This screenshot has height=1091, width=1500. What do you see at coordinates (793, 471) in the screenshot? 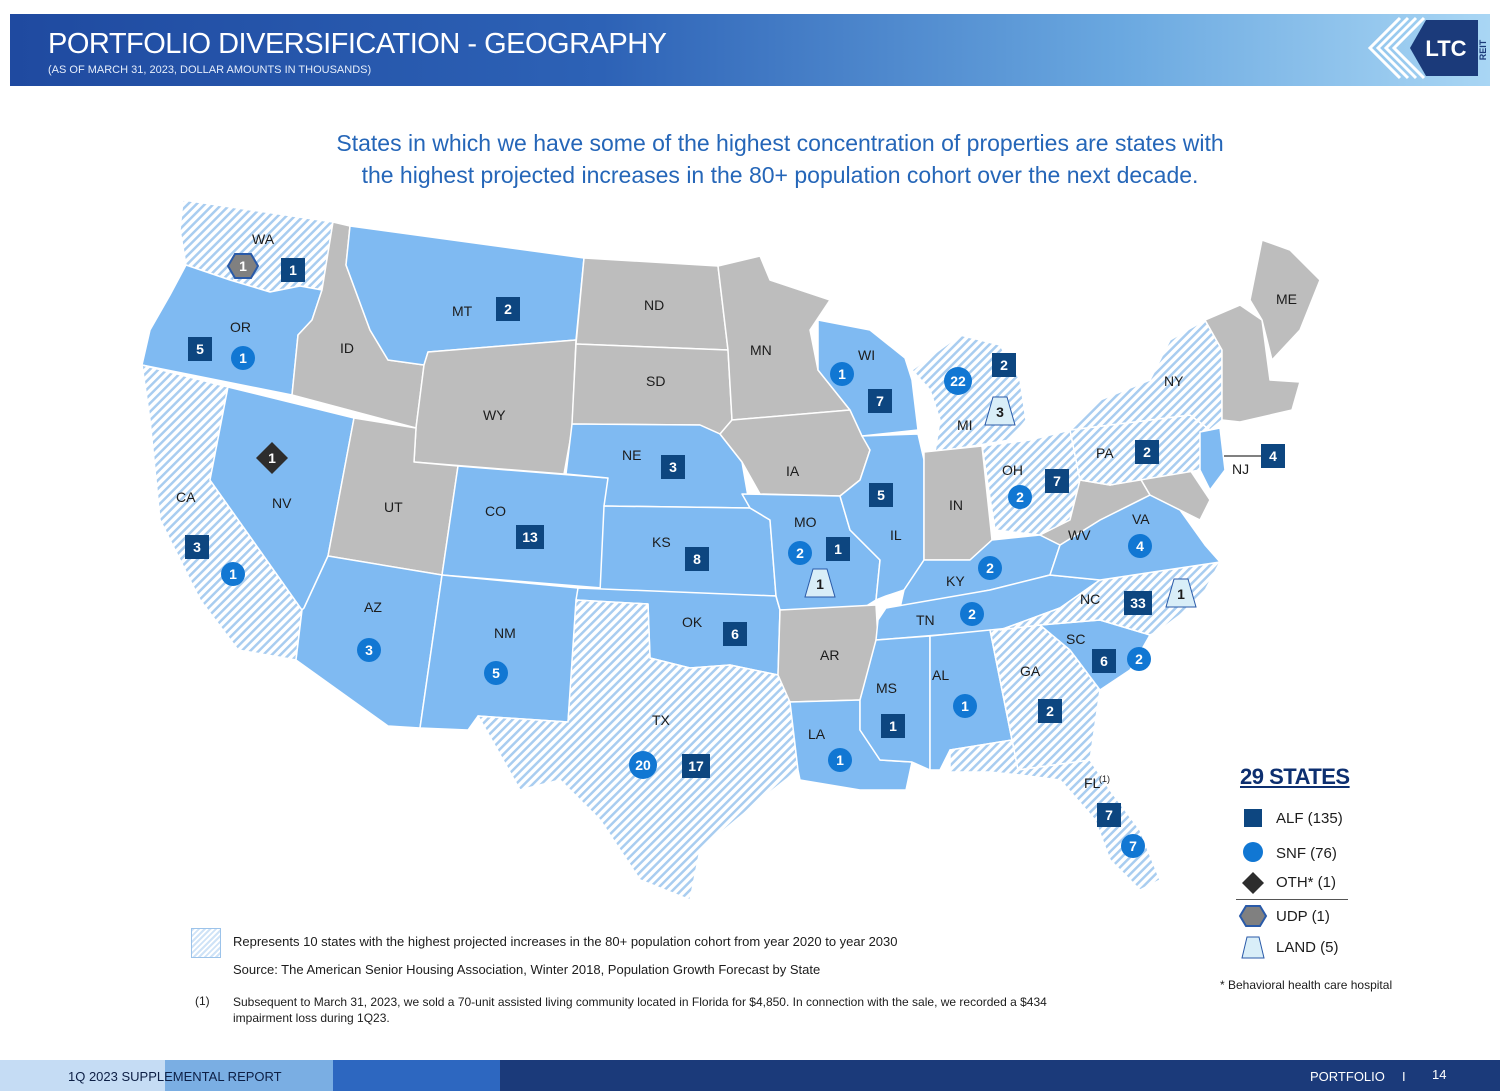
I see `label-IA: IA` at bounding box center [793, 471].